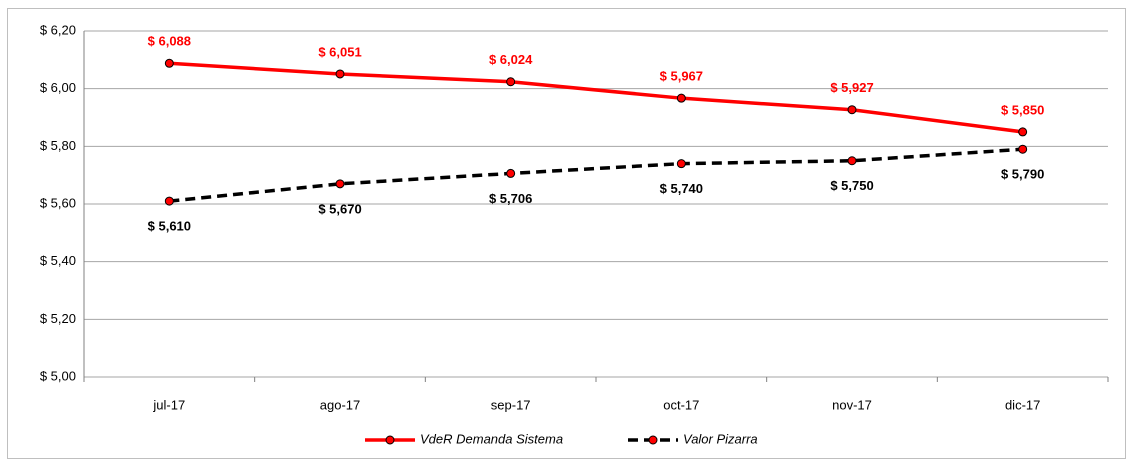  Describe the element at coordinates (58, 260) in the screenshot. I see `y-tick-label: $ 5,40` at that location.